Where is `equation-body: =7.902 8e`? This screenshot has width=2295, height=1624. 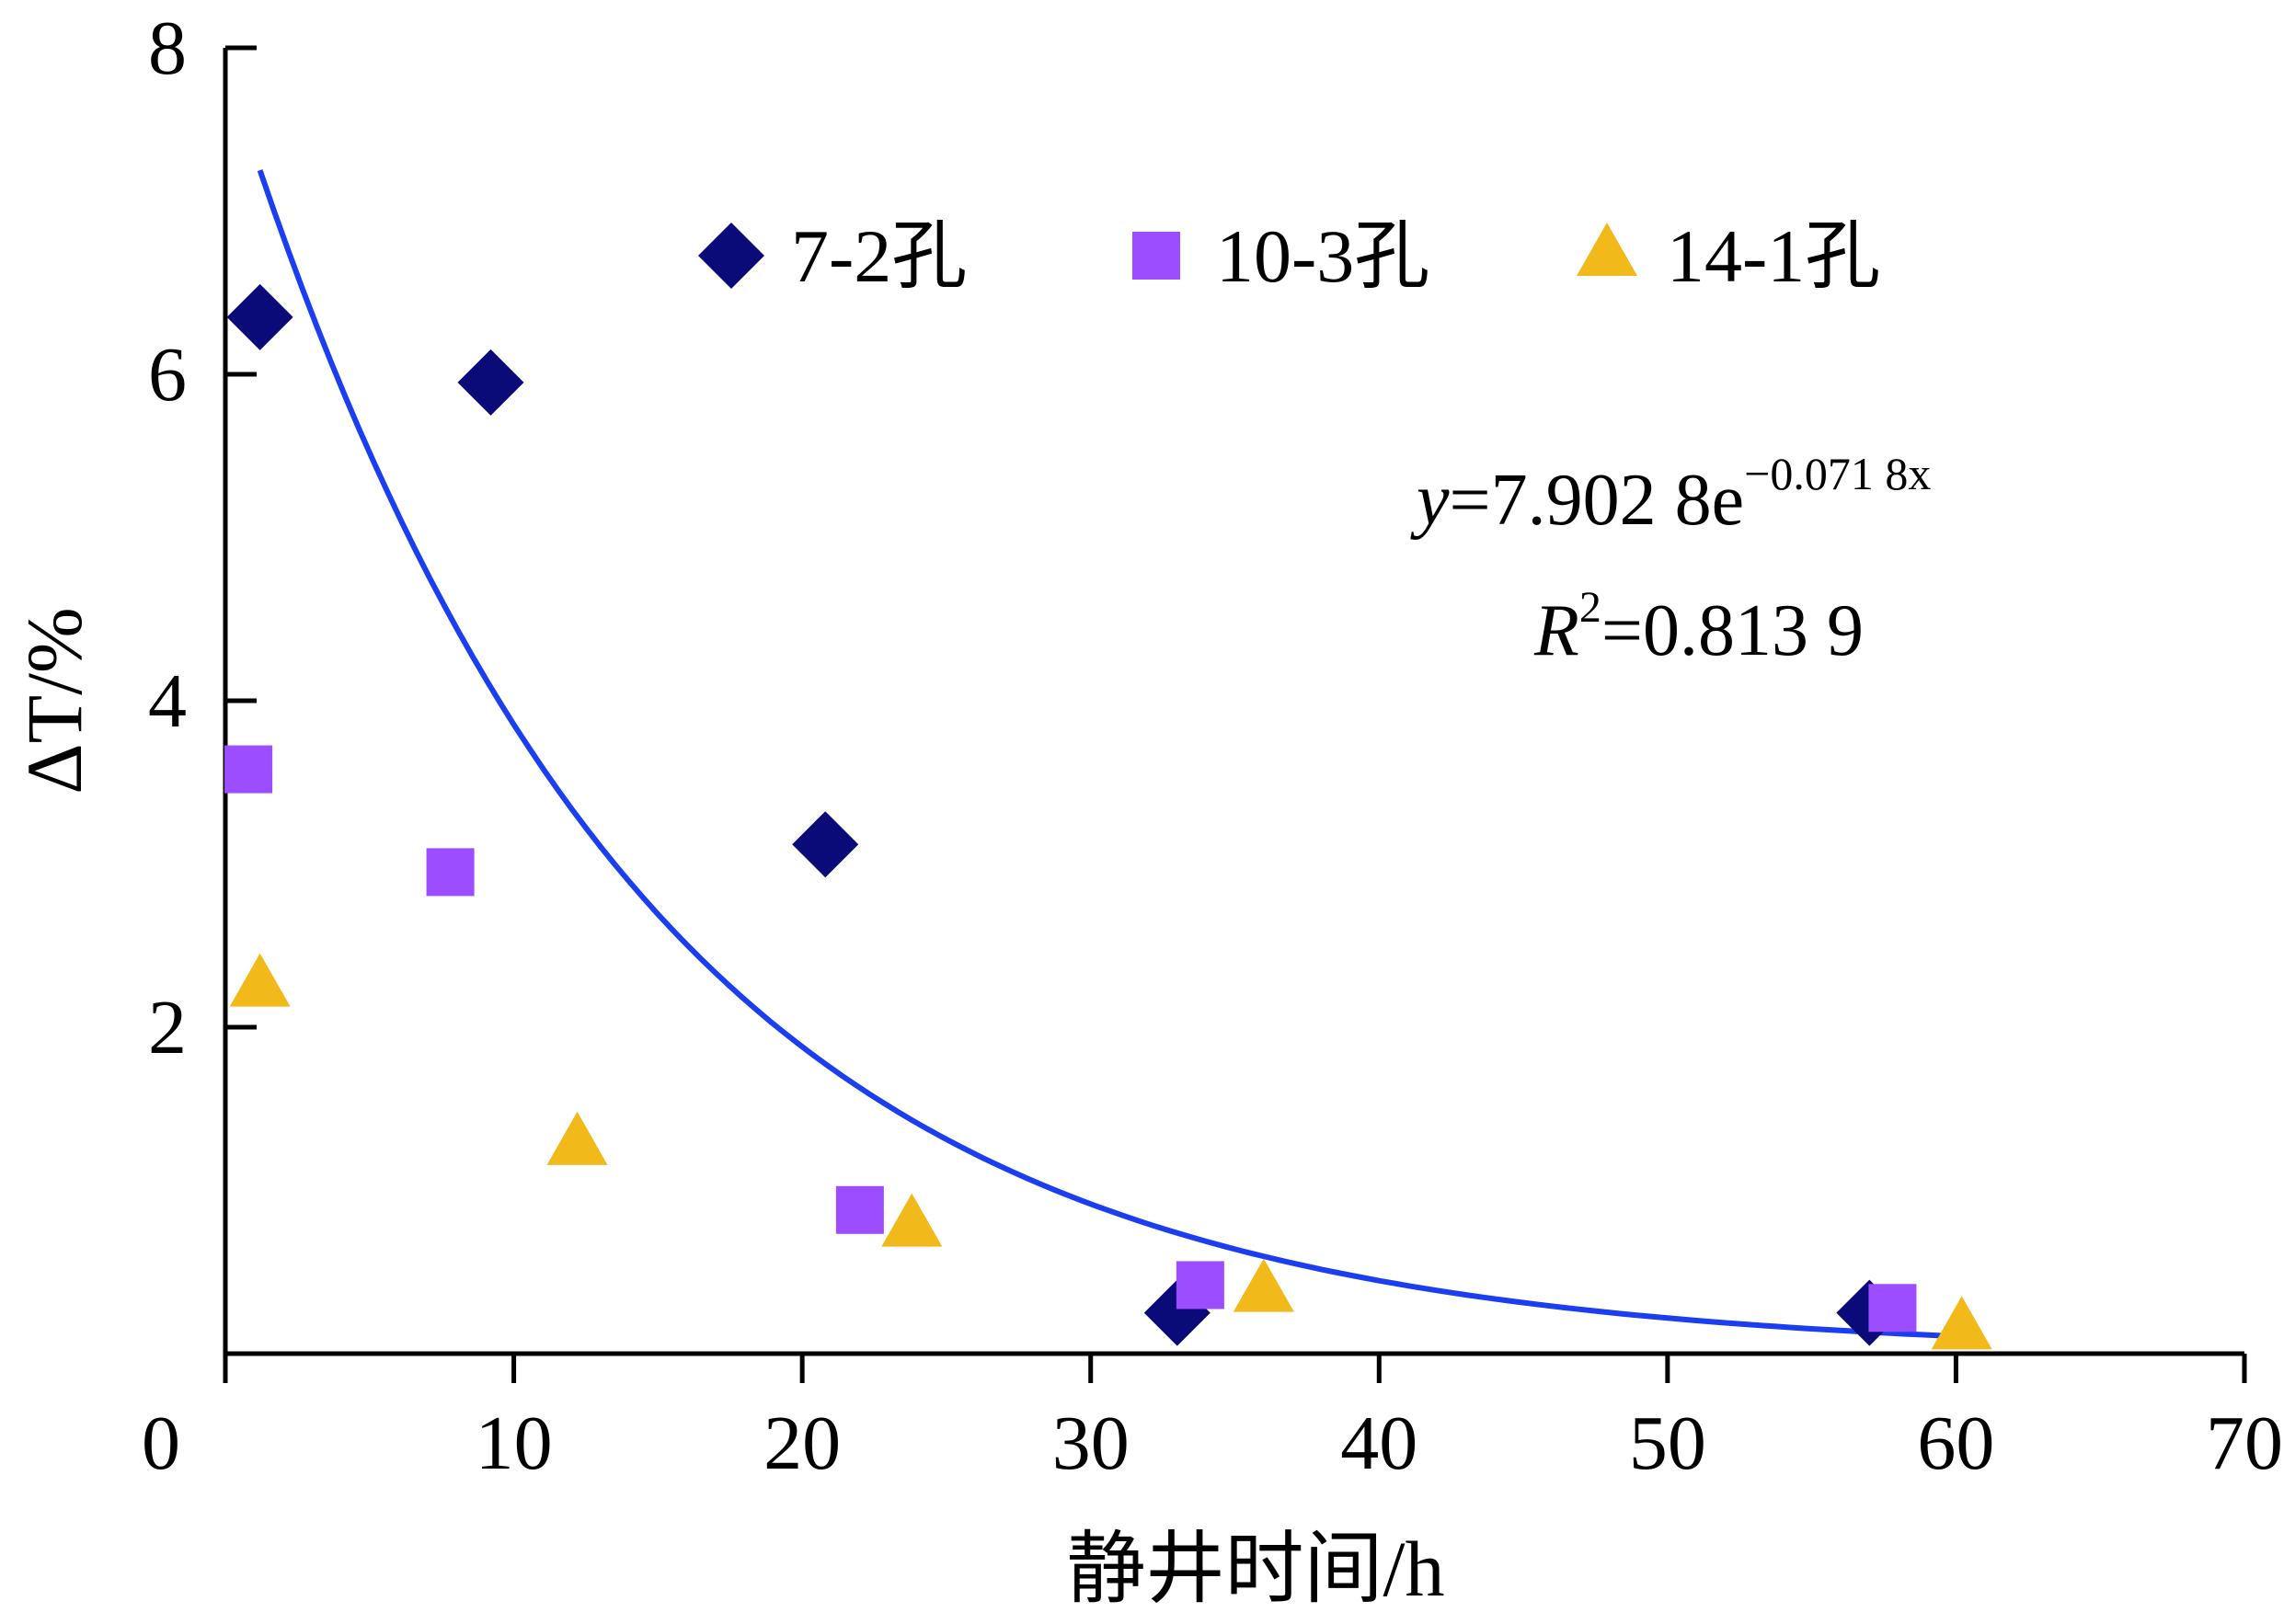
equation-body: =7.902 8e is located at coordinates (1597, 501).